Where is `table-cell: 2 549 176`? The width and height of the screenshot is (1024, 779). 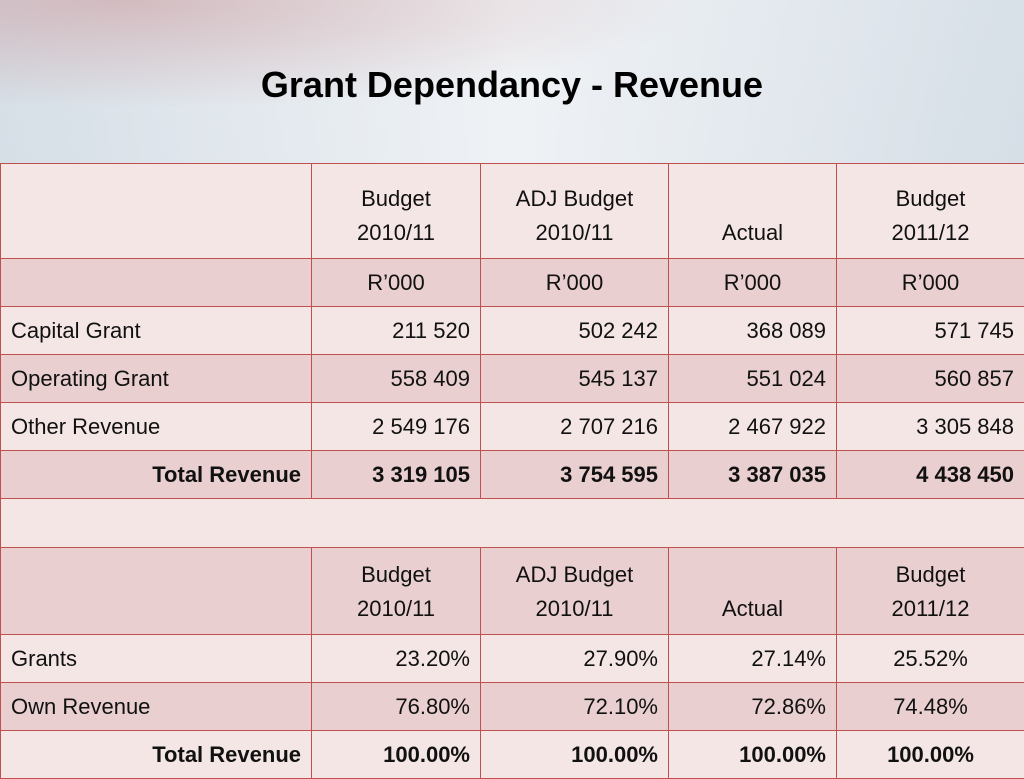
table-cell: 2 549 176 is located at coordinates (396, 427).